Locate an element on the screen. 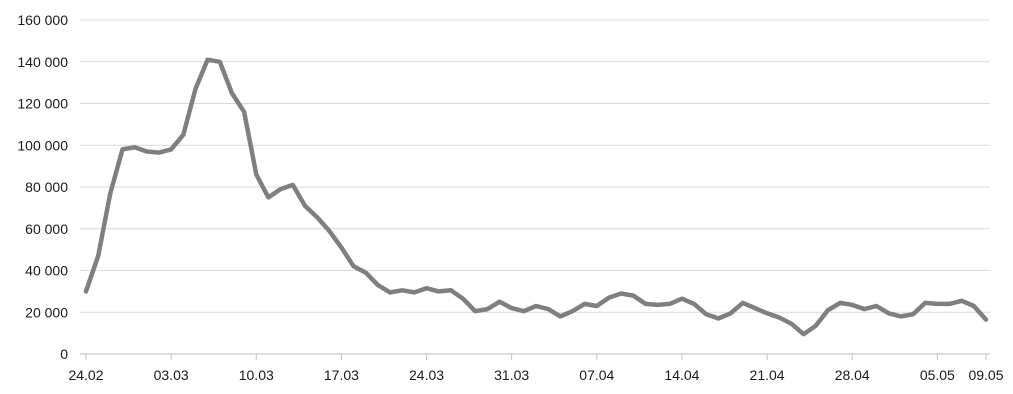  x-tick-label: 31.03 is located at coordinates (511, 375).